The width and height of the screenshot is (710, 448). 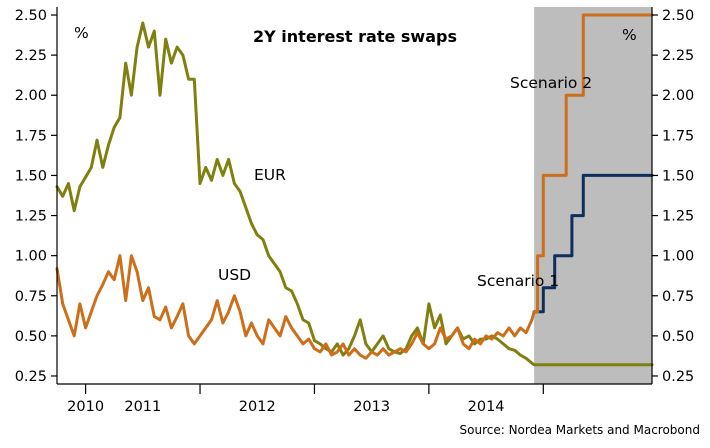 I want to click on y-tick-label-left: 0.25, so click(x=31, y=377).